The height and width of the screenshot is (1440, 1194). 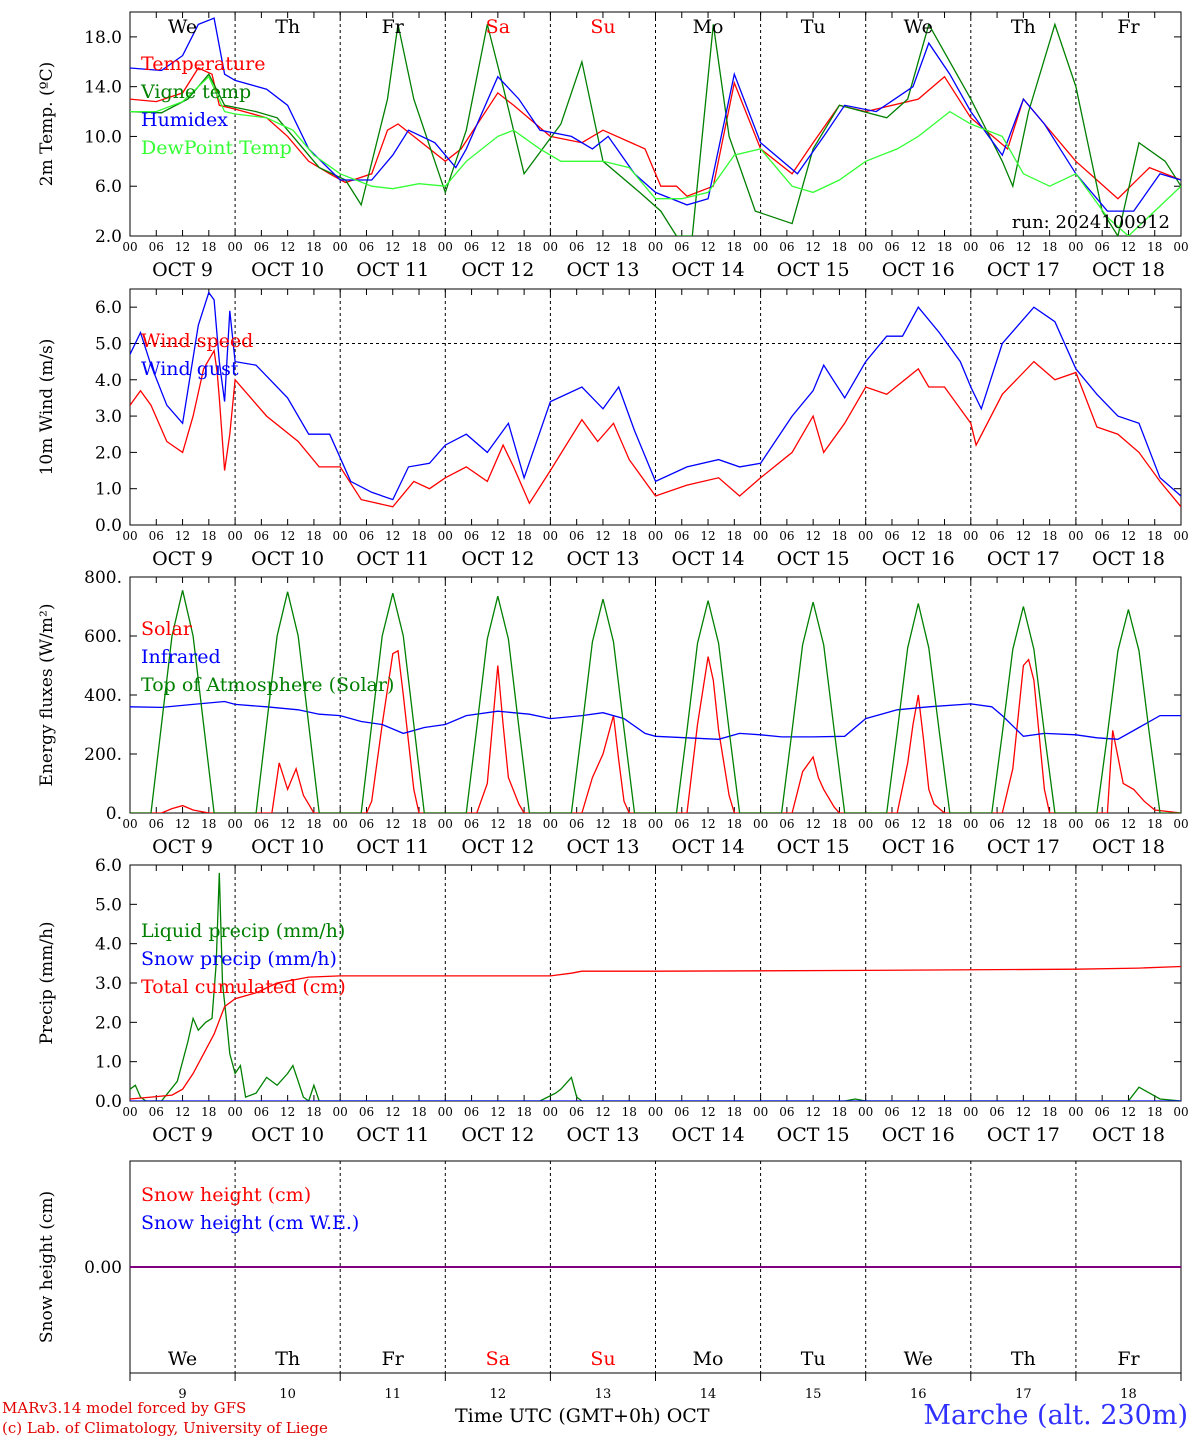 What do you see at coordinates (655, 114) in the screenshot?
I see `series-line-humidex` at bounding box center [655, 114].